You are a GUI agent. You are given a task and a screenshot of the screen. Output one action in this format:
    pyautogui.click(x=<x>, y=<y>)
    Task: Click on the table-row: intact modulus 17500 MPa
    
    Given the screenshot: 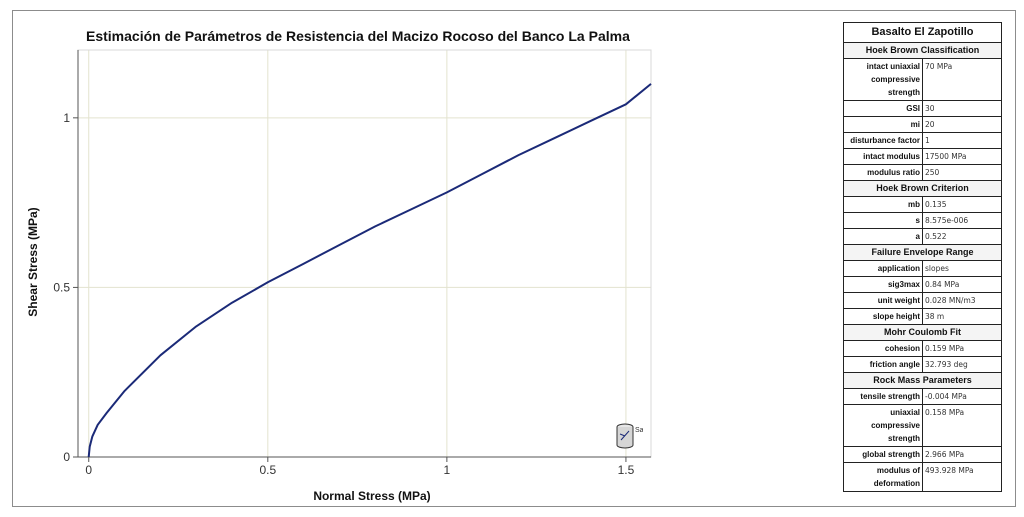 What is the action you would take?
    pyautogui.click(x=922, y=156)
    